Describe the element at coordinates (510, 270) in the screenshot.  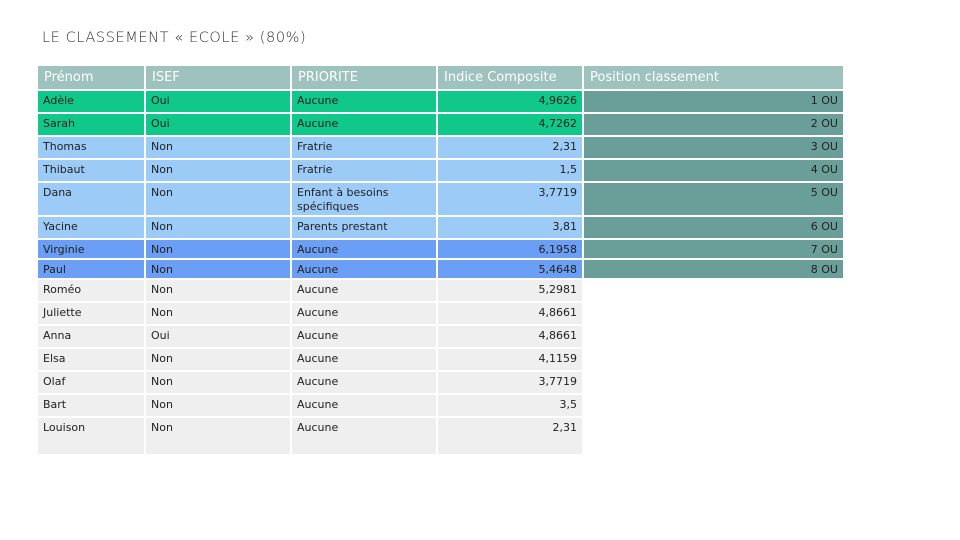
I see `cell-indice: 5,4648` at that location.